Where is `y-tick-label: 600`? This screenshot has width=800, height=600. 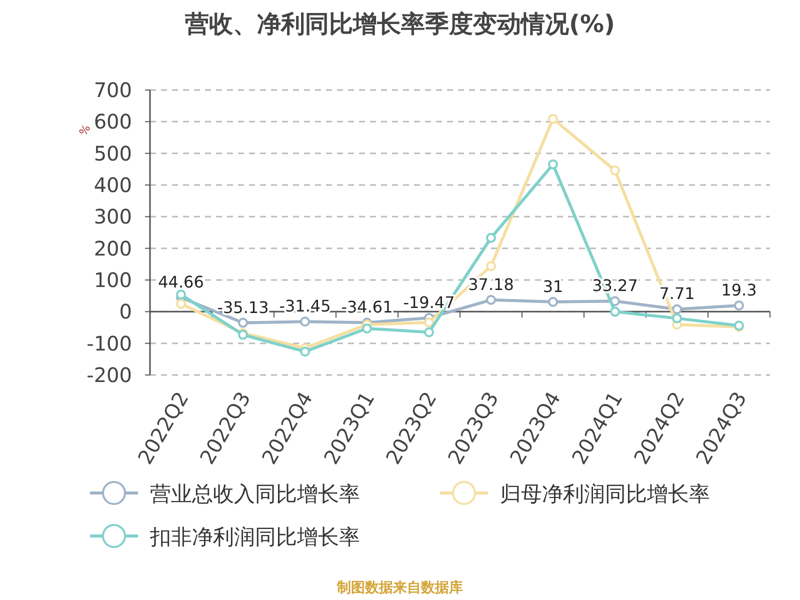 y-tick-label: 600 is located at coordinates (113, 122).